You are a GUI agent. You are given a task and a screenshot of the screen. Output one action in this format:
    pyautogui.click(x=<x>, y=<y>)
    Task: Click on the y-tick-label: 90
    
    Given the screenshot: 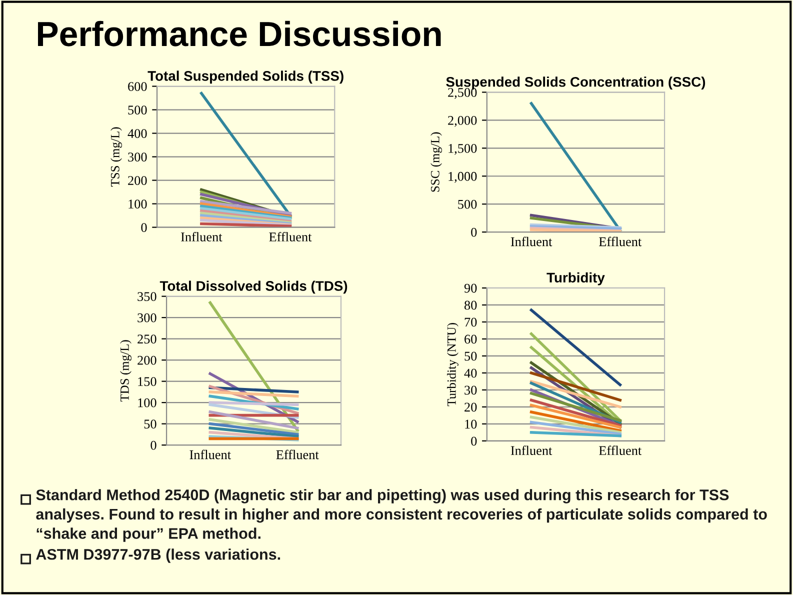 What is the action you would take?
    pyautogui.click(x=470, y=288)
    